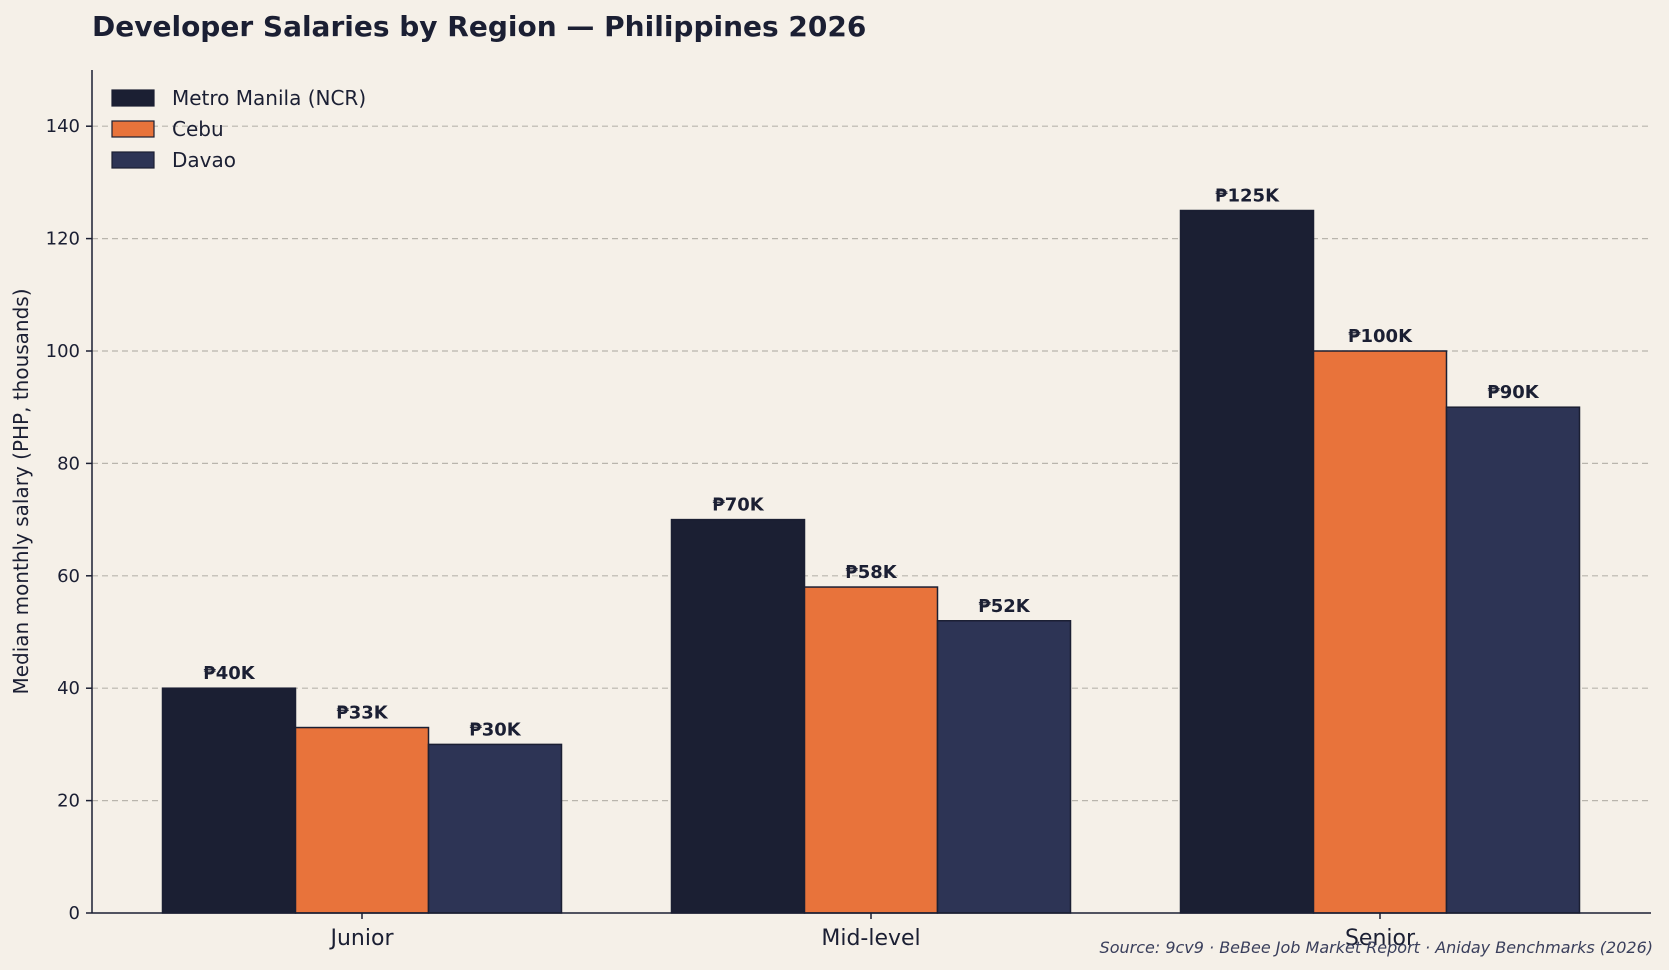 This screenshot has width=1669, height=970. I want to click on y-tick-label: 80, so click(68, 463).